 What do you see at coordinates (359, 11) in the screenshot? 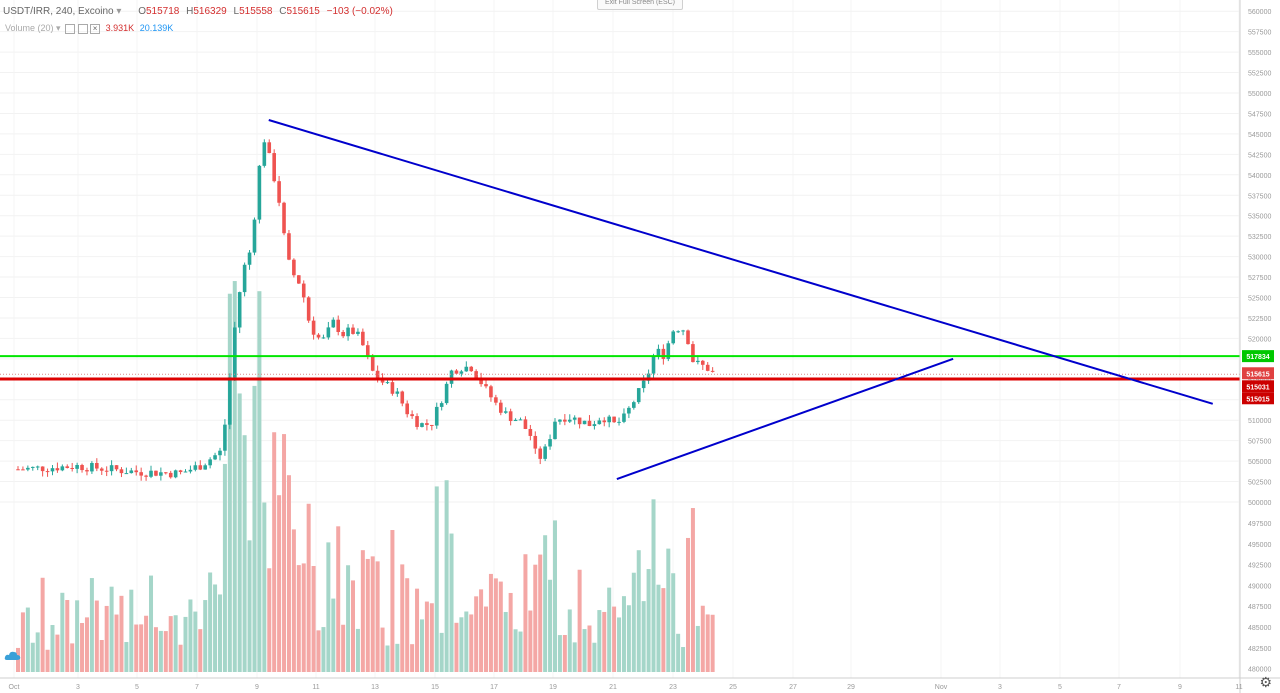
I see `change-value: −103 (−0.02%)` at bounding box center [359, 11].